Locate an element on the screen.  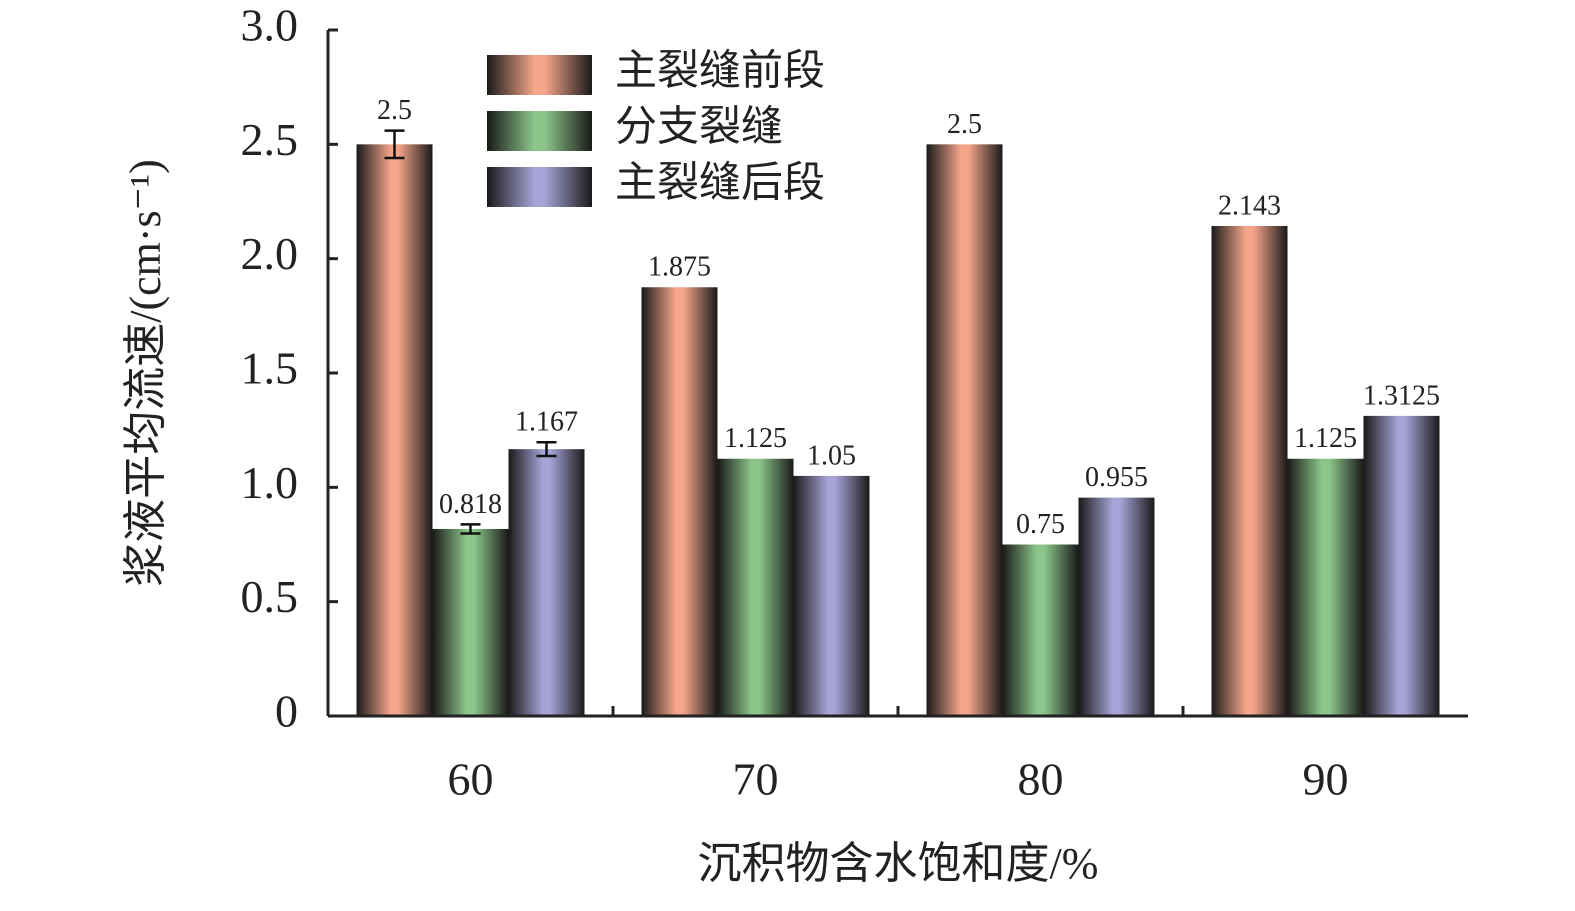
y-tick-label: 2.5 is located at coordinates (270, 139).